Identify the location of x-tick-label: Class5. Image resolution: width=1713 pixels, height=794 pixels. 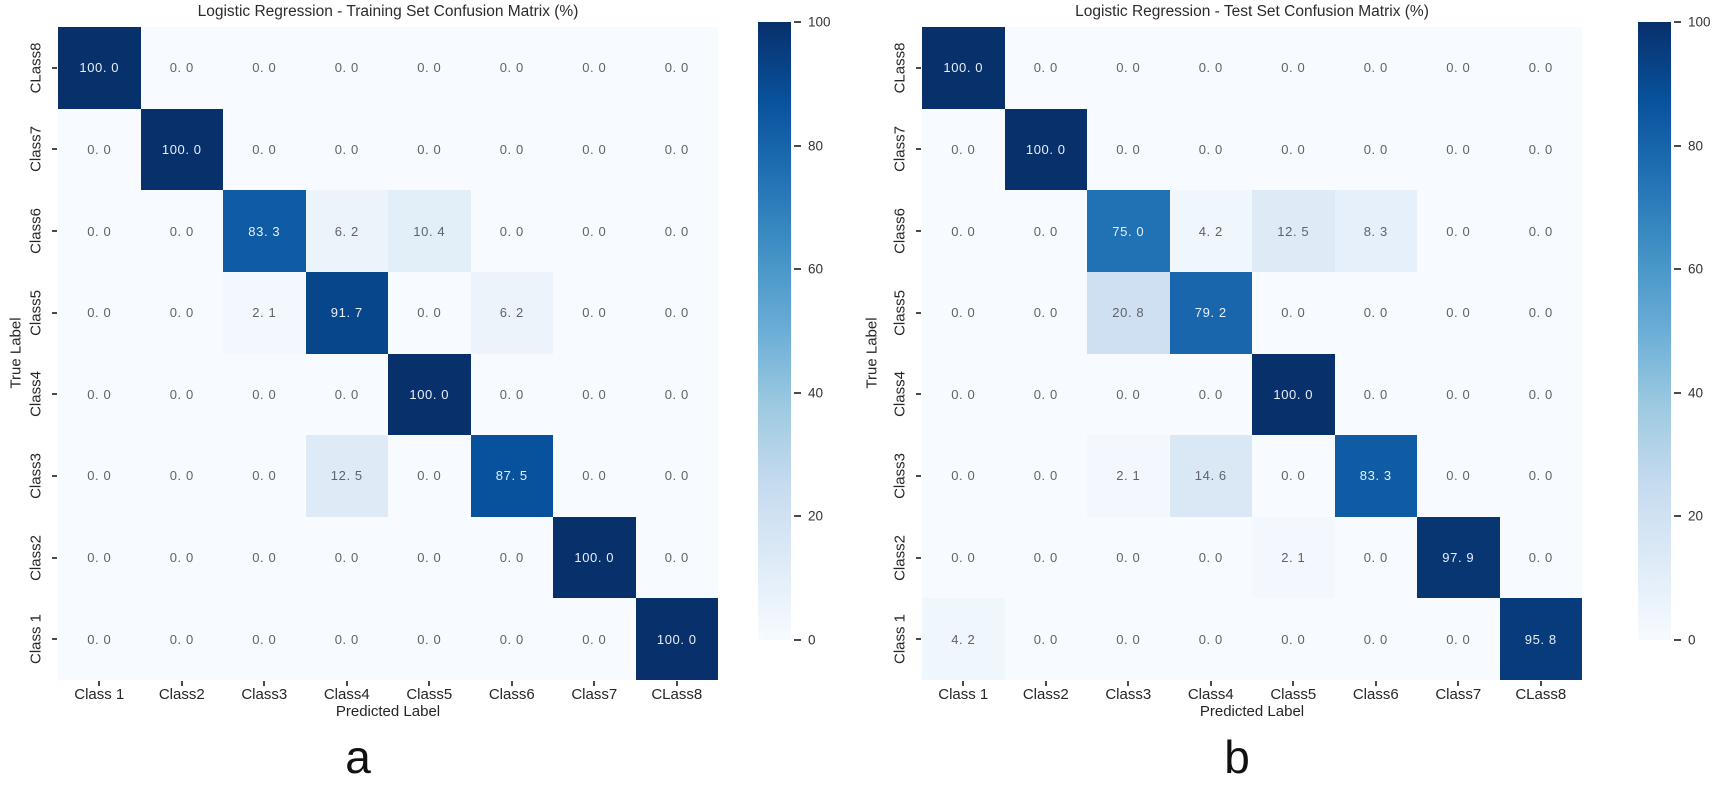
(1293, 694).